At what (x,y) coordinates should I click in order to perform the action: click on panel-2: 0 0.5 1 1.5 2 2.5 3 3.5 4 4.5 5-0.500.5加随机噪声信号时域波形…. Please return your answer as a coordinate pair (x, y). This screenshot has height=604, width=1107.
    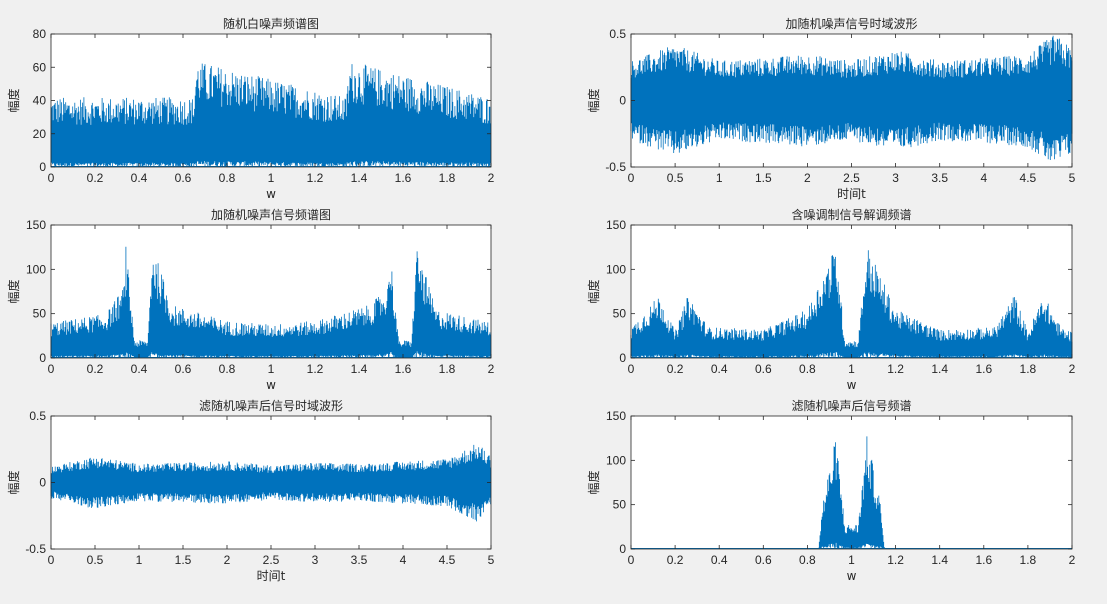
    Looking at the image, I should click on (831, 108).